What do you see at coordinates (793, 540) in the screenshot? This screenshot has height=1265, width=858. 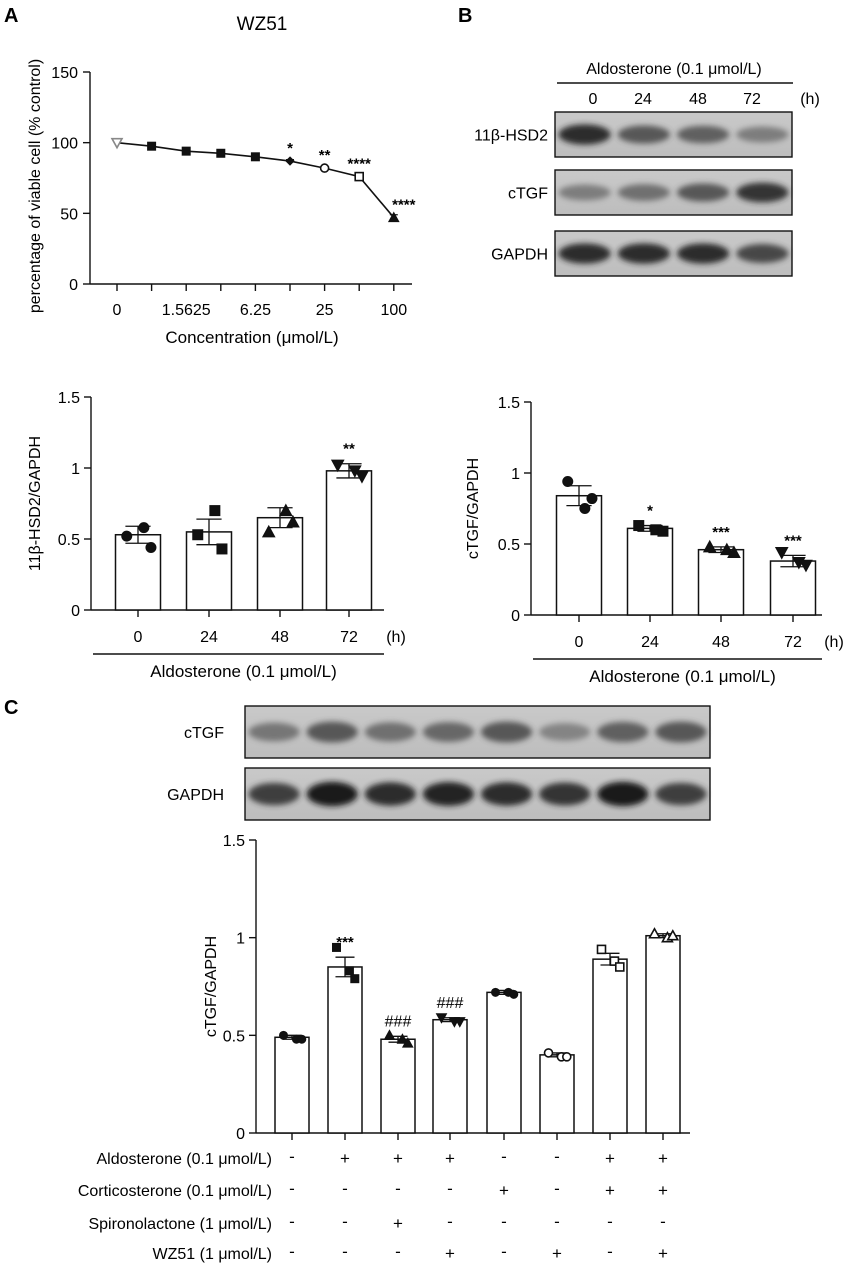 I see `chart-b2-annotation: ***` at bounding box center [793, 540].